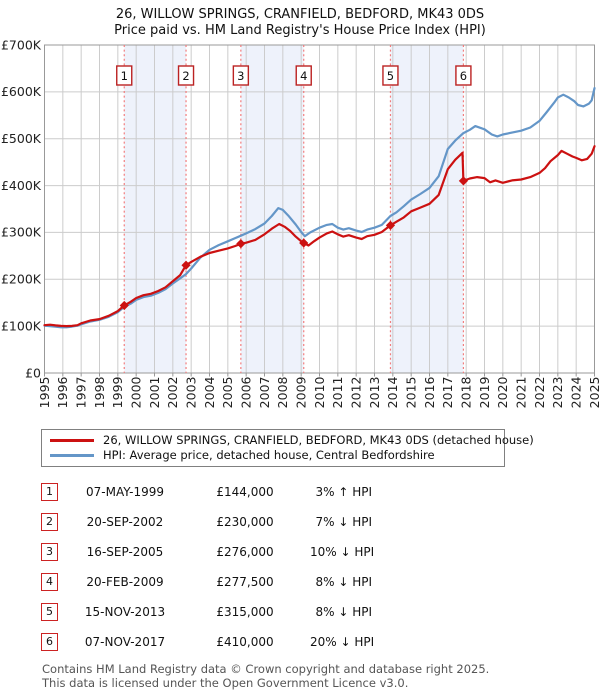 The image size is (600, 690). Describe the element at coordinates (245, 521) in the screenshot. I see `sale-price: £230,000` at that location.